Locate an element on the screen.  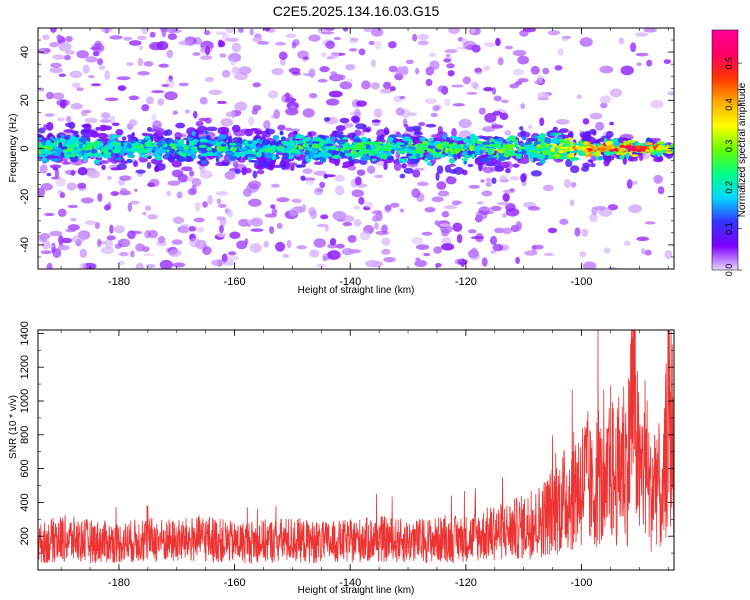
spectrogram-y-label: Frequency (Hz) is located at coordinates (13, 148).